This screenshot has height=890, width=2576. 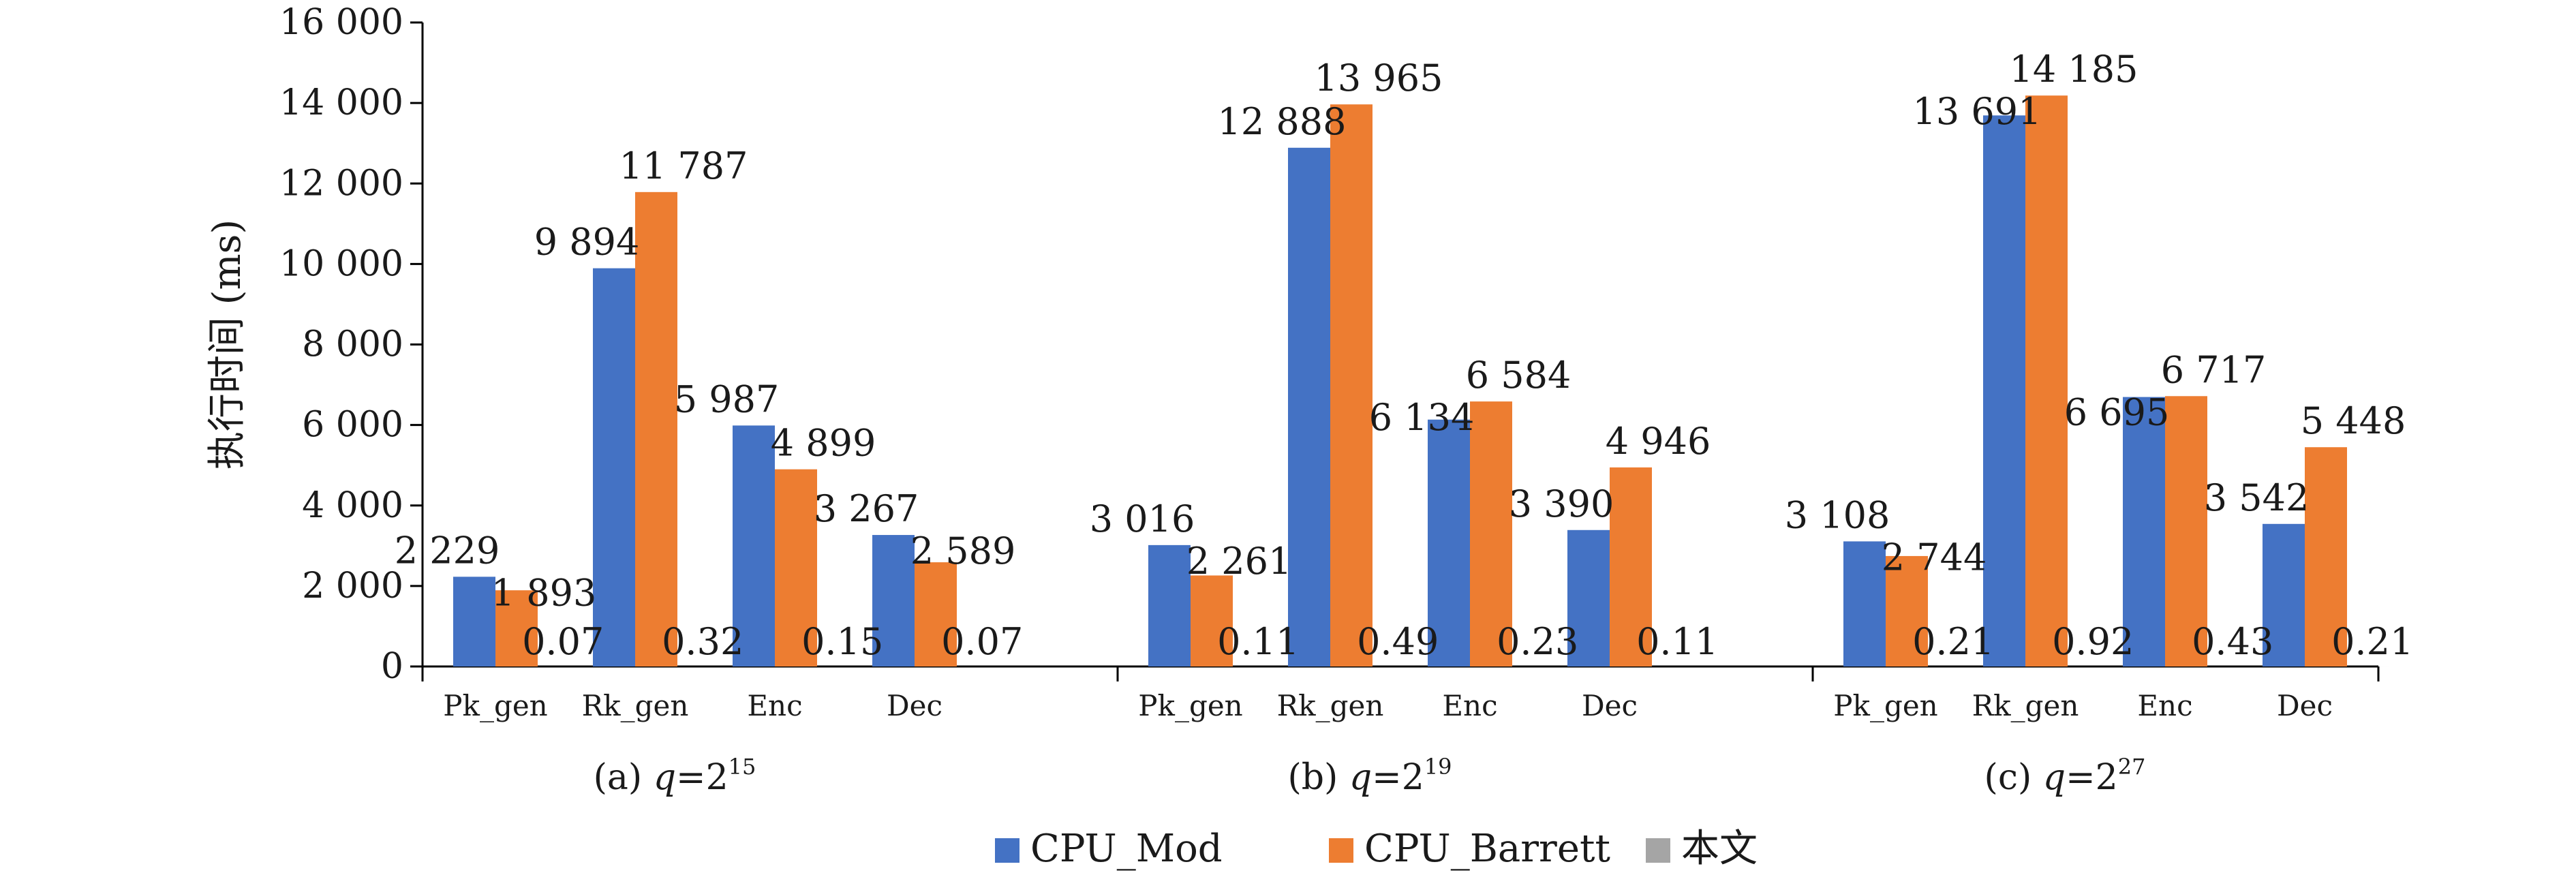 I want to click on data-label-cpu-barrett: 13 965, so click(x=1379, y=78).